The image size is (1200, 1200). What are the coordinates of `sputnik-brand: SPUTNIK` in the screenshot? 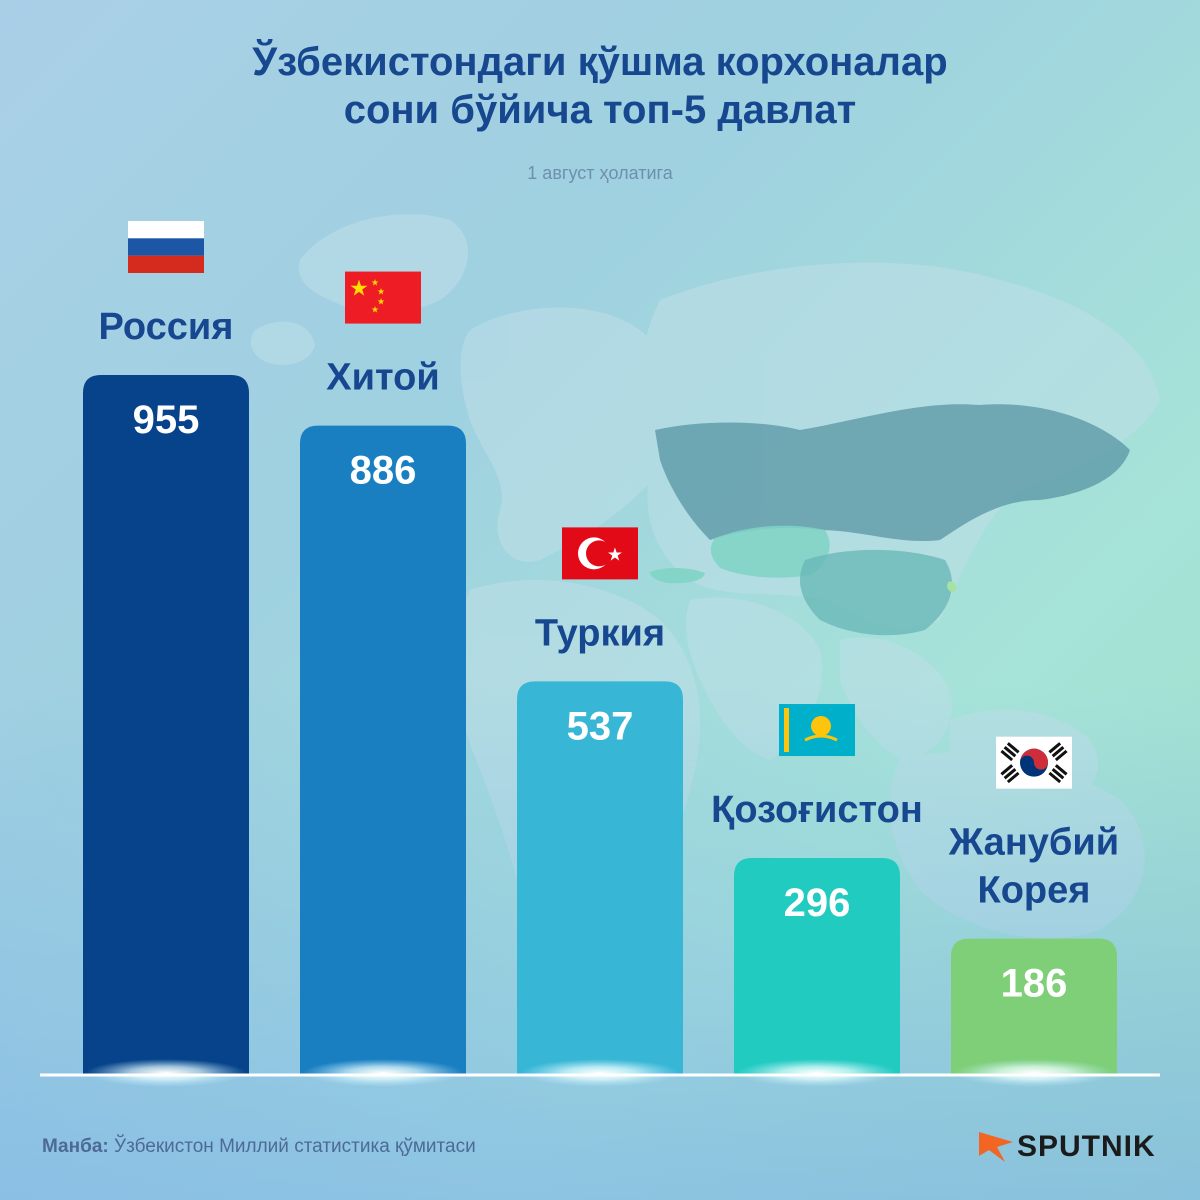 It's located at (1075, 1148).